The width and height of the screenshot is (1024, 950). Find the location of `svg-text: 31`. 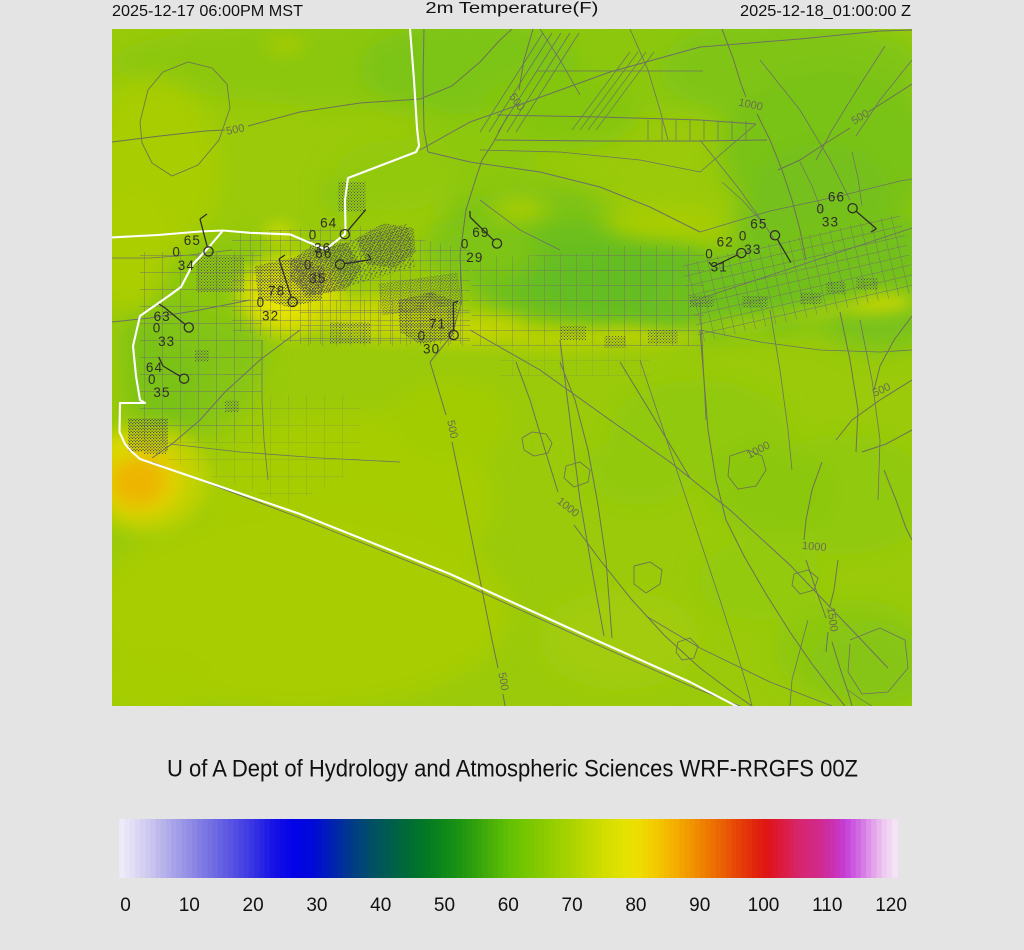

svg-text: 31 is located at coordinates (719, 267).